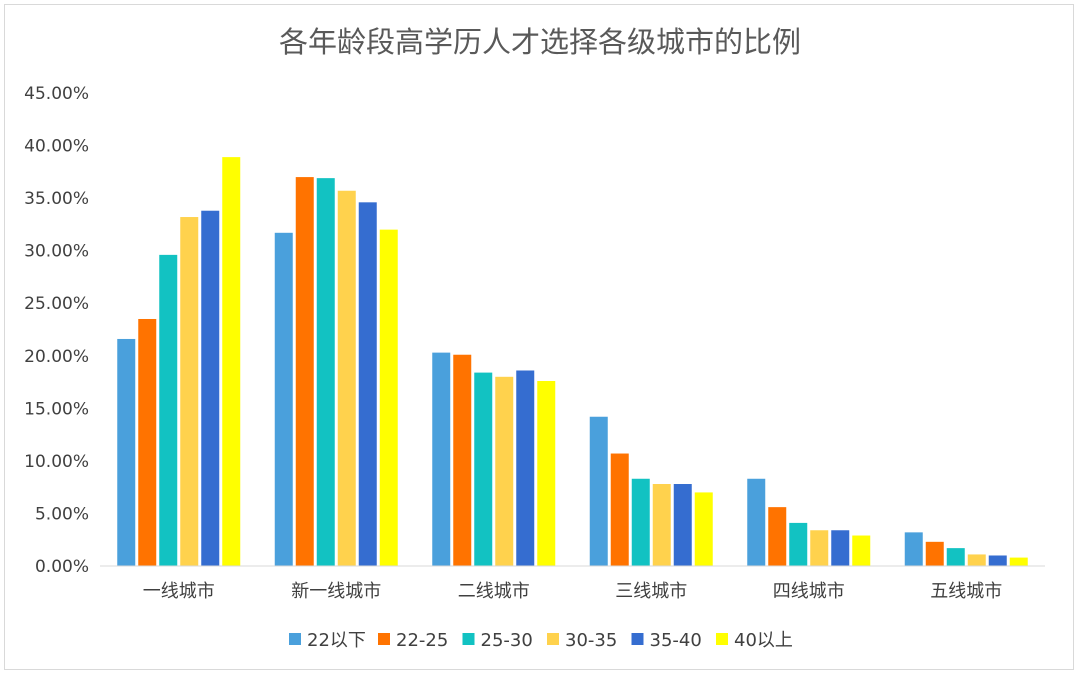 This screenshot has width=1080, height=676. Describe the element at coordinates (56, 147) in the screenshot. I see `y-tick-label: 40.00%` at that location.